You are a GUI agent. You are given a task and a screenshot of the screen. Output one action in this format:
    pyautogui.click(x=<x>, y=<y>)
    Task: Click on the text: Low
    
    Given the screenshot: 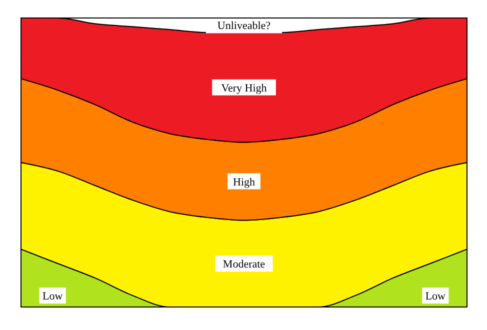 What is the action you would take?
    pyautogui.click(x=435, y=296)
    